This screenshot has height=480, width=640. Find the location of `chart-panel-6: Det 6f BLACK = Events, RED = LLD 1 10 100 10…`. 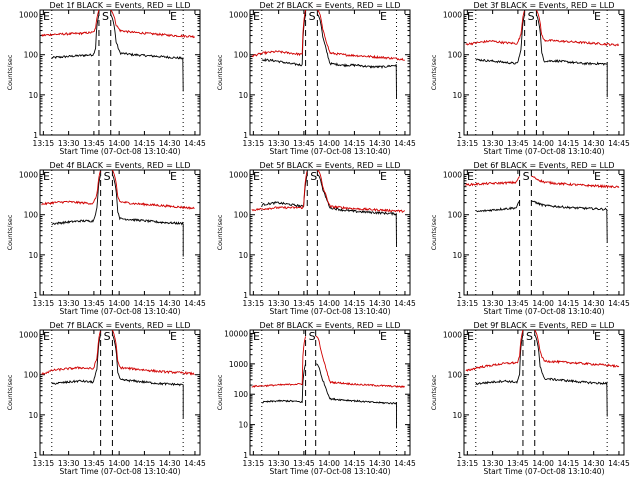

chart-panel-6: Det 6f BLACK = Events, RED = LLD 1 10 100 10… is located at coordinates (530, 238).